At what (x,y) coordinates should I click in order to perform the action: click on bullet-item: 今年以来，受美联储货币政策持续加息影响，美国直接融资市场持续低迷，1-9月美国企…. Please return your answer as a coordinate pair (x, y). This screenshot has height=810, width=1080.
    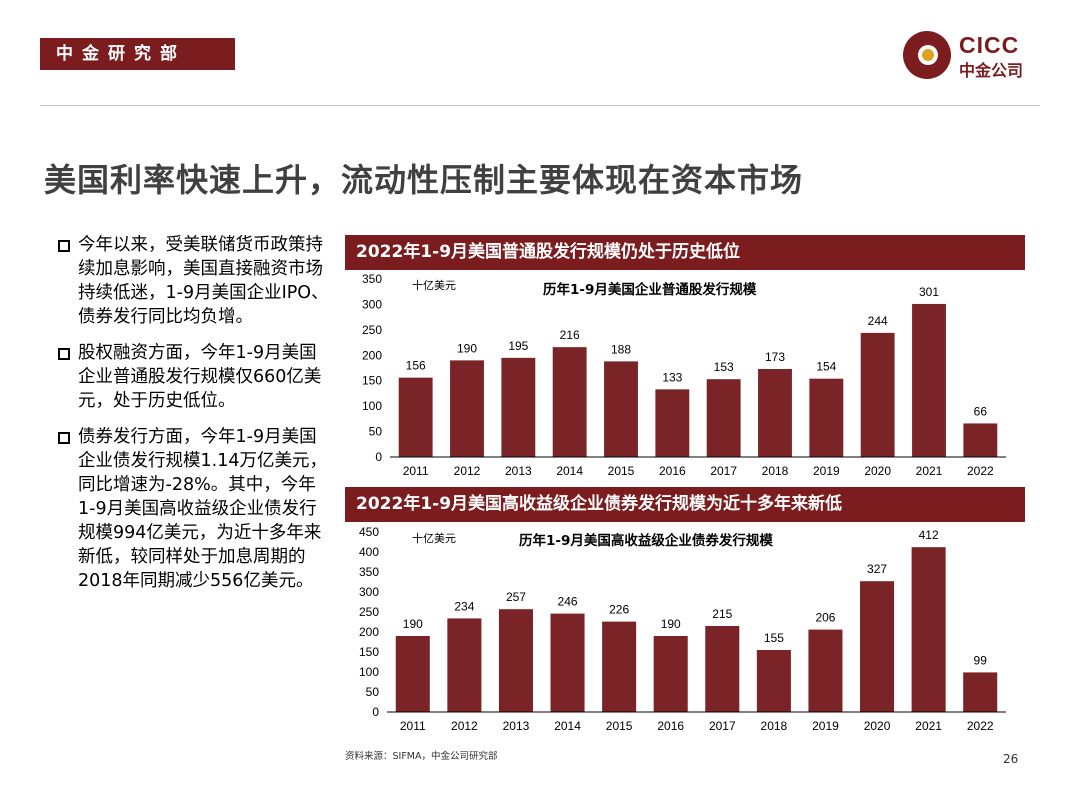
    Looking at the image, I should click on (195, 281).